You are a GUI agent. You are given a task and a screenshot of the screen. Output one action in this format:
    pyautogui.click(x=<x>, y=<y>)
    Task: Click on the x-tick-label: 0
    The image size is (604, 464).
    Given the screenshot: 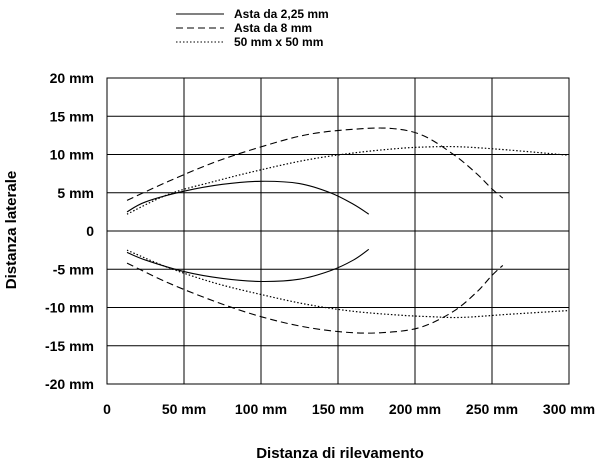 What is the action you would take?
    pyautogui.click(x=107, y=409)
    